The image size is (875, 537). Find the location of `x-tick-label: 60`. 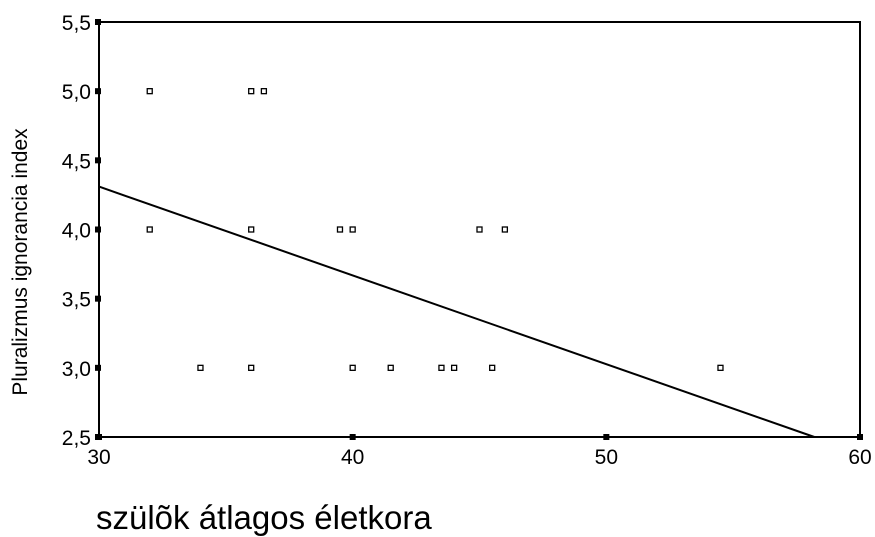

x-tick-label: 60 is located at coordinates (859, 457).